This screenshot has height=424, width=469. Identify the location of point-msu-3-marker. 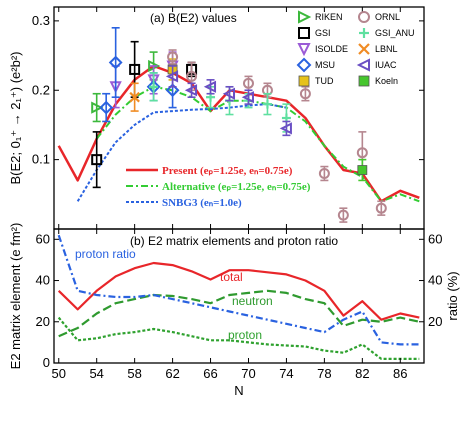
(172, 90).